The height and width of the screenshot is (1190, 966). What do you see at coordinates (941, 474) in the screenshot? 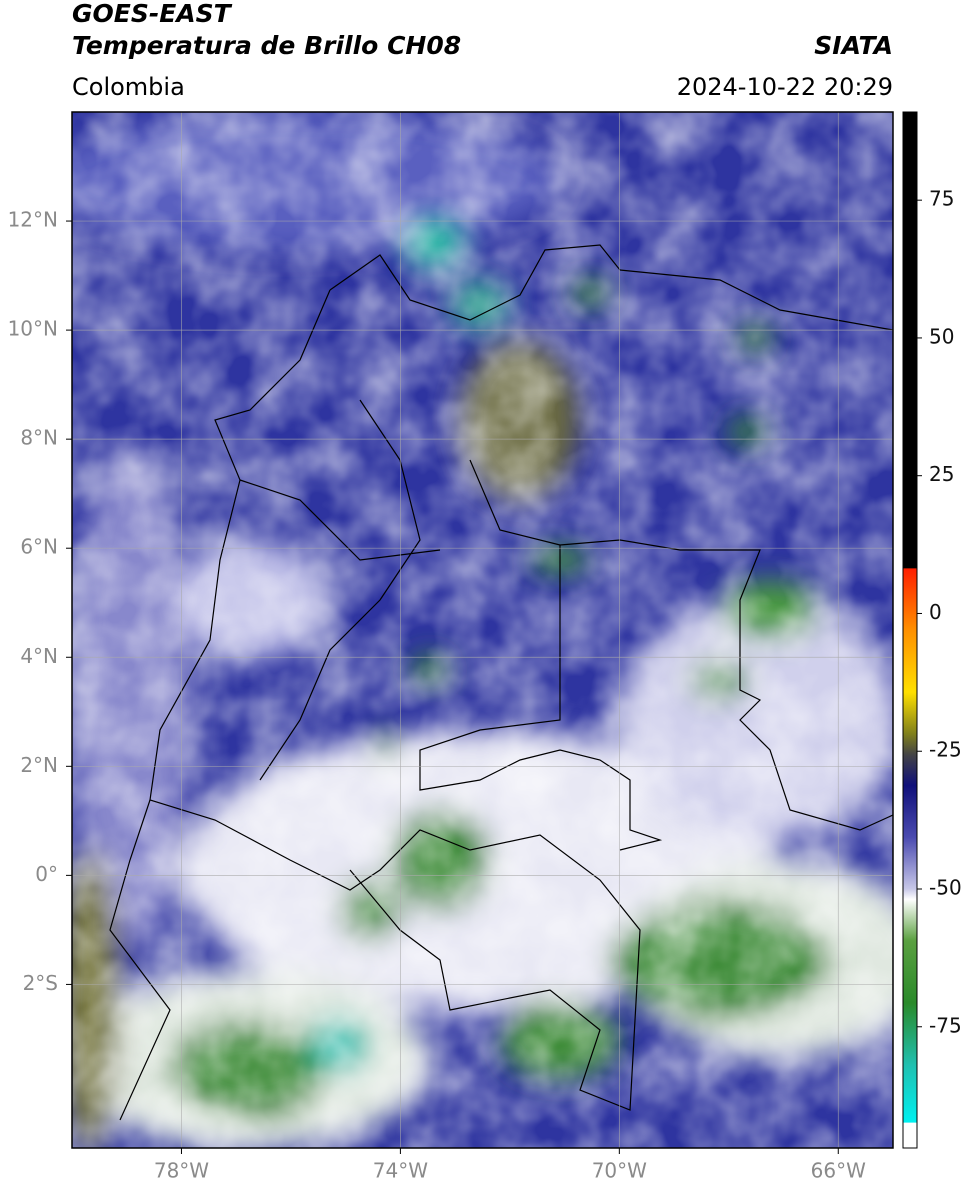
I see `colorbar-tick-label: 25` at bounding box center [941, 474].